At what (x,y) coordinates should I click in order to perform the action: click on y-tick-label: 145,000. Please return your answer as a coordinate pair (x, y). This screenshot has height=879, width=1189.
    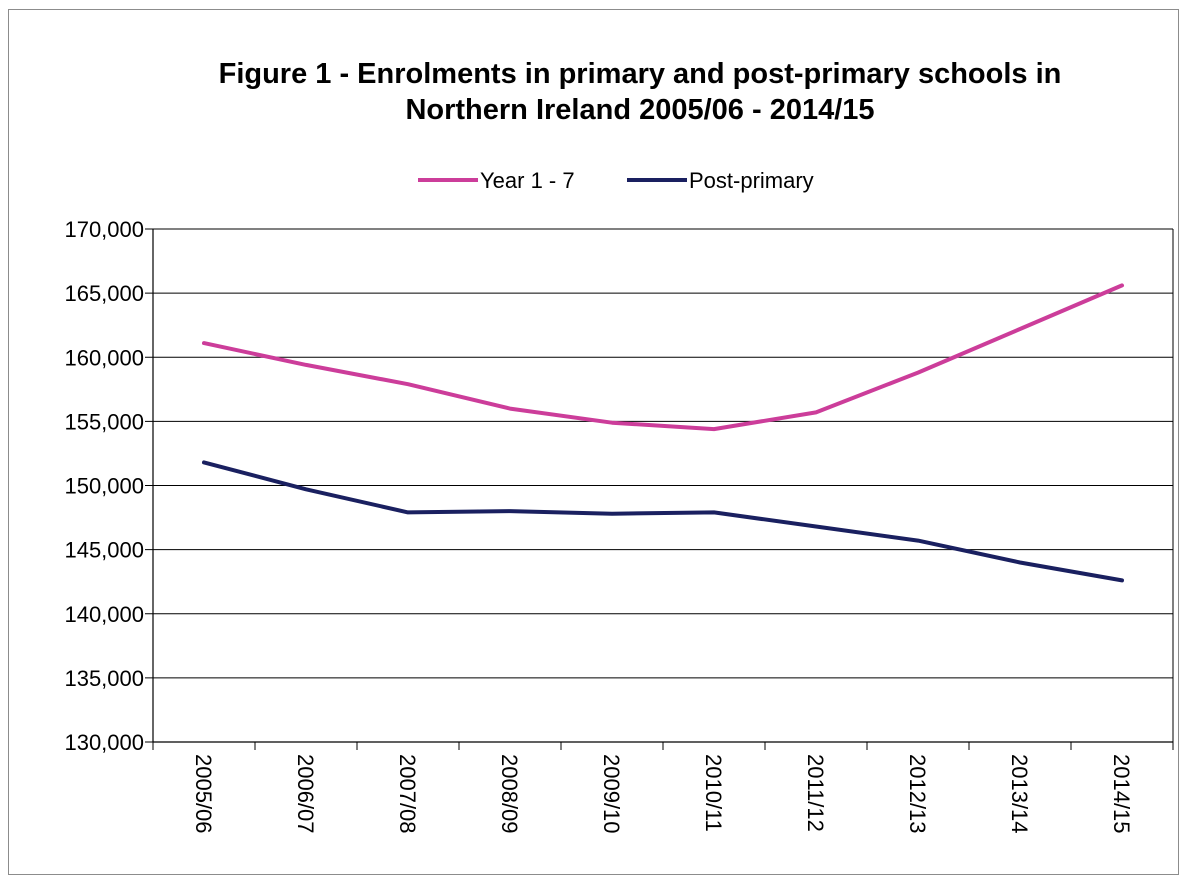
    Looking at the image, I should click on (104, 550).